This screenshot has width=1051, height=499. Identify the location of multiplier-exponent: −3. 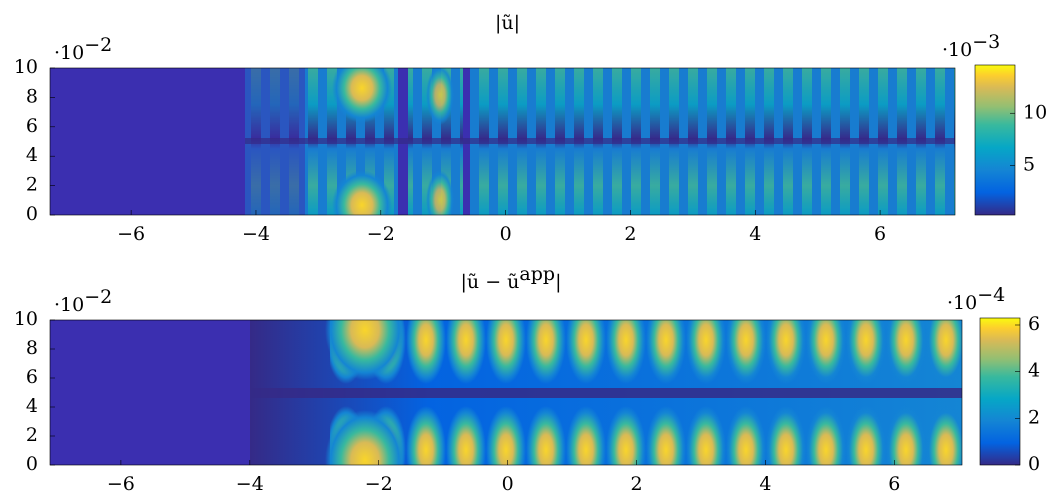
(986, 42).